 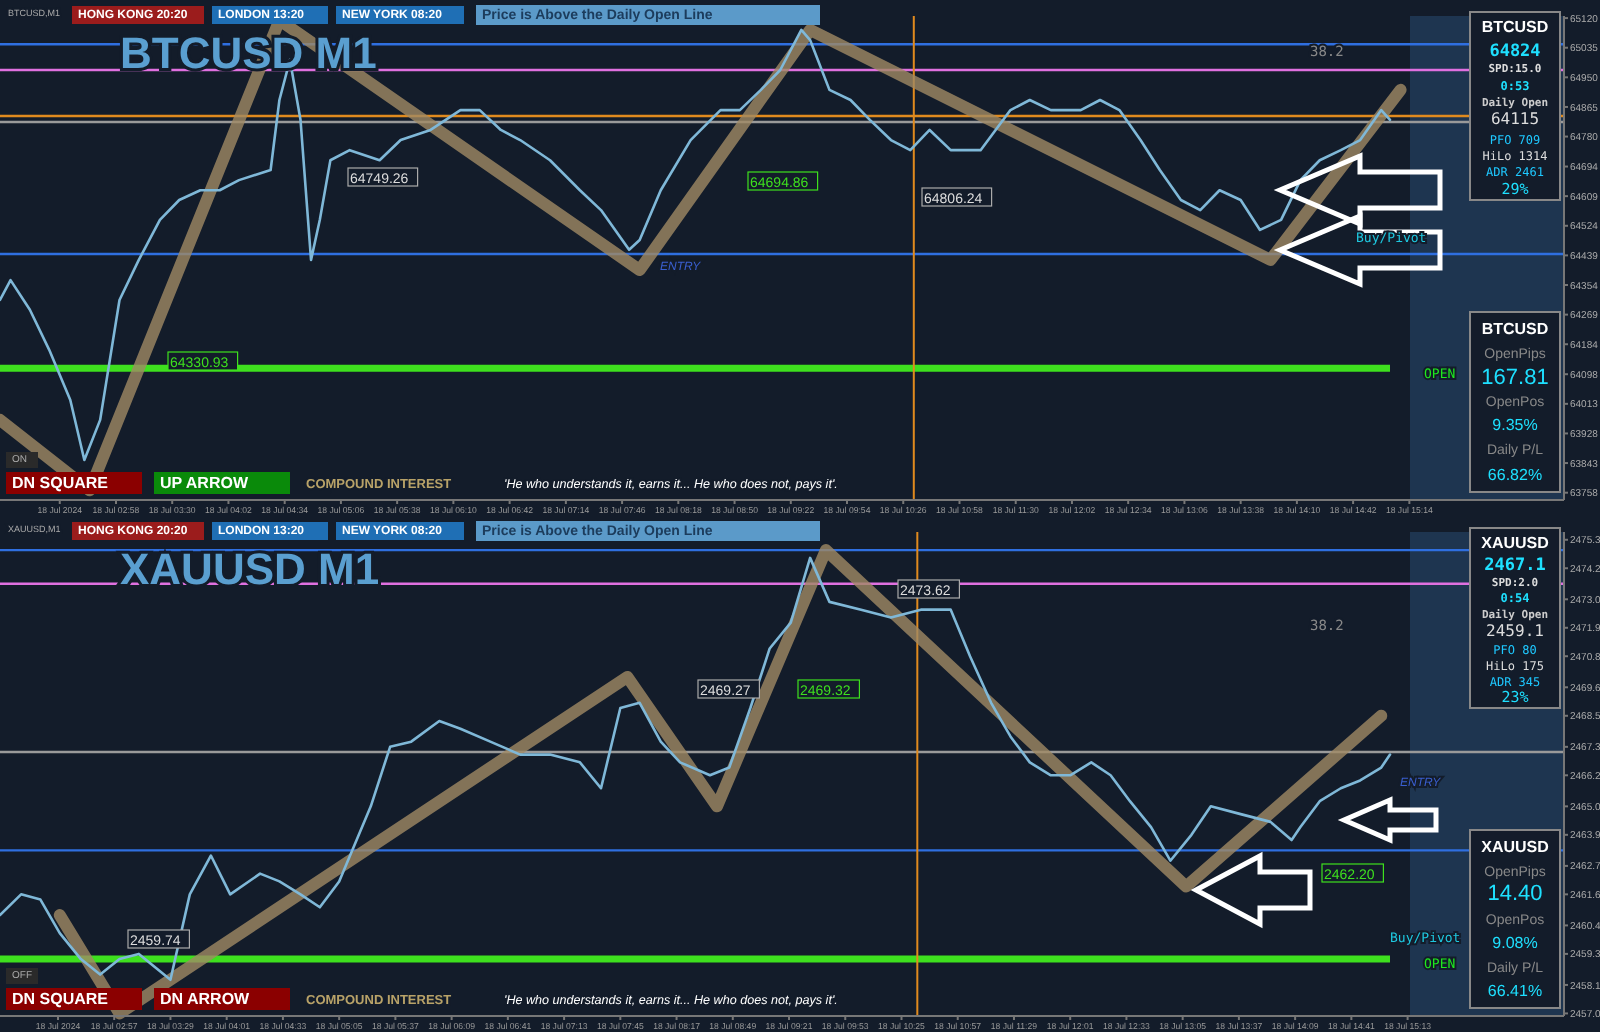 What do you see at coordinates (1515, 991) in the screenshot?
I see `annotation: 66.41%` at bounding box center [1515, 991].